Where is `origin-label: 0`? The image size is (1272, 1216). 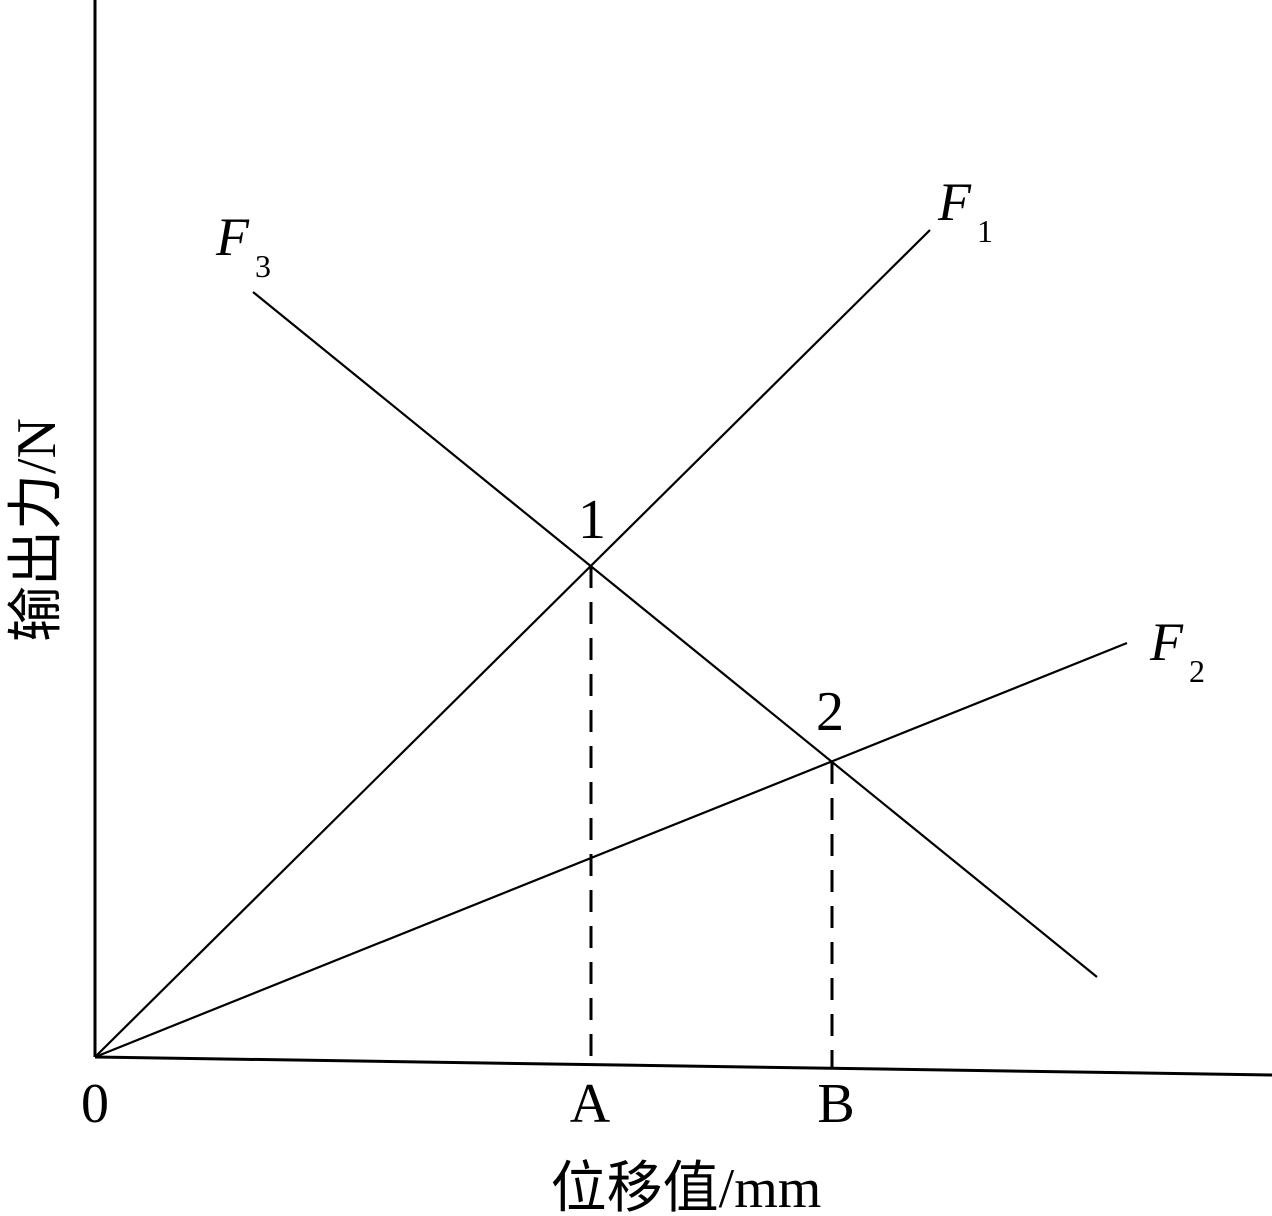
origin-label: 0 is located at coordinates (95, 1104).